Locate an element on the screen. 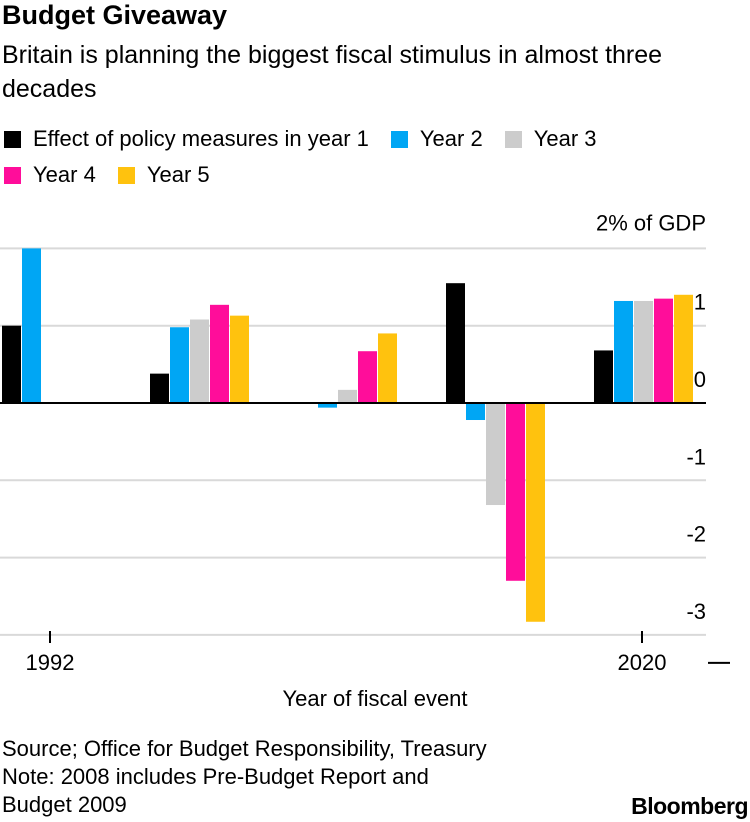 The image size is (750, 822). y-tick-label: -3 is located at coordinates (696, 611).